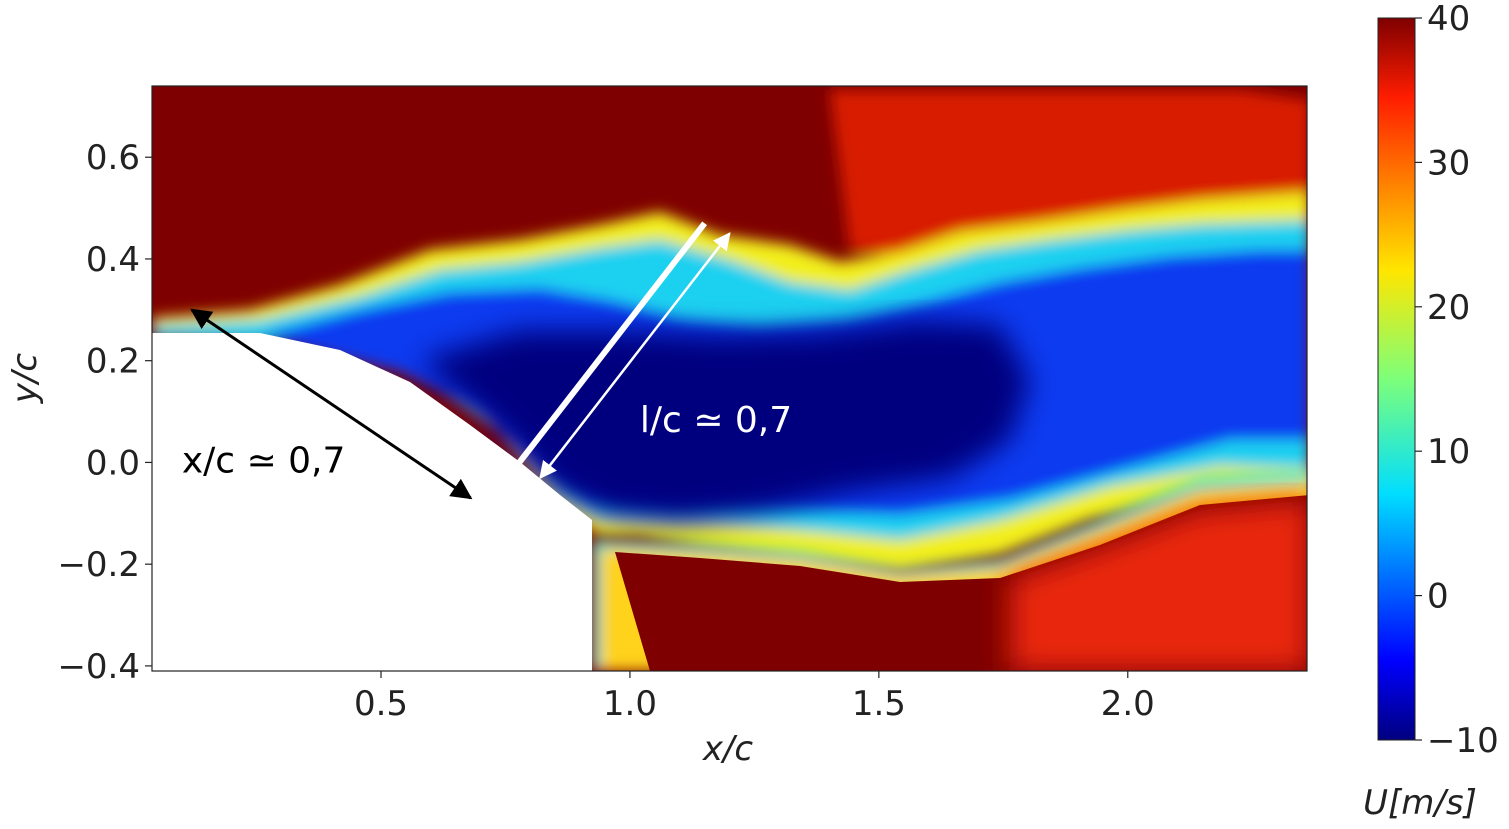  Describe the element at coordinates (1463, 741) in the screenshot. I see `colorbar-tick-label: −10` at that location.